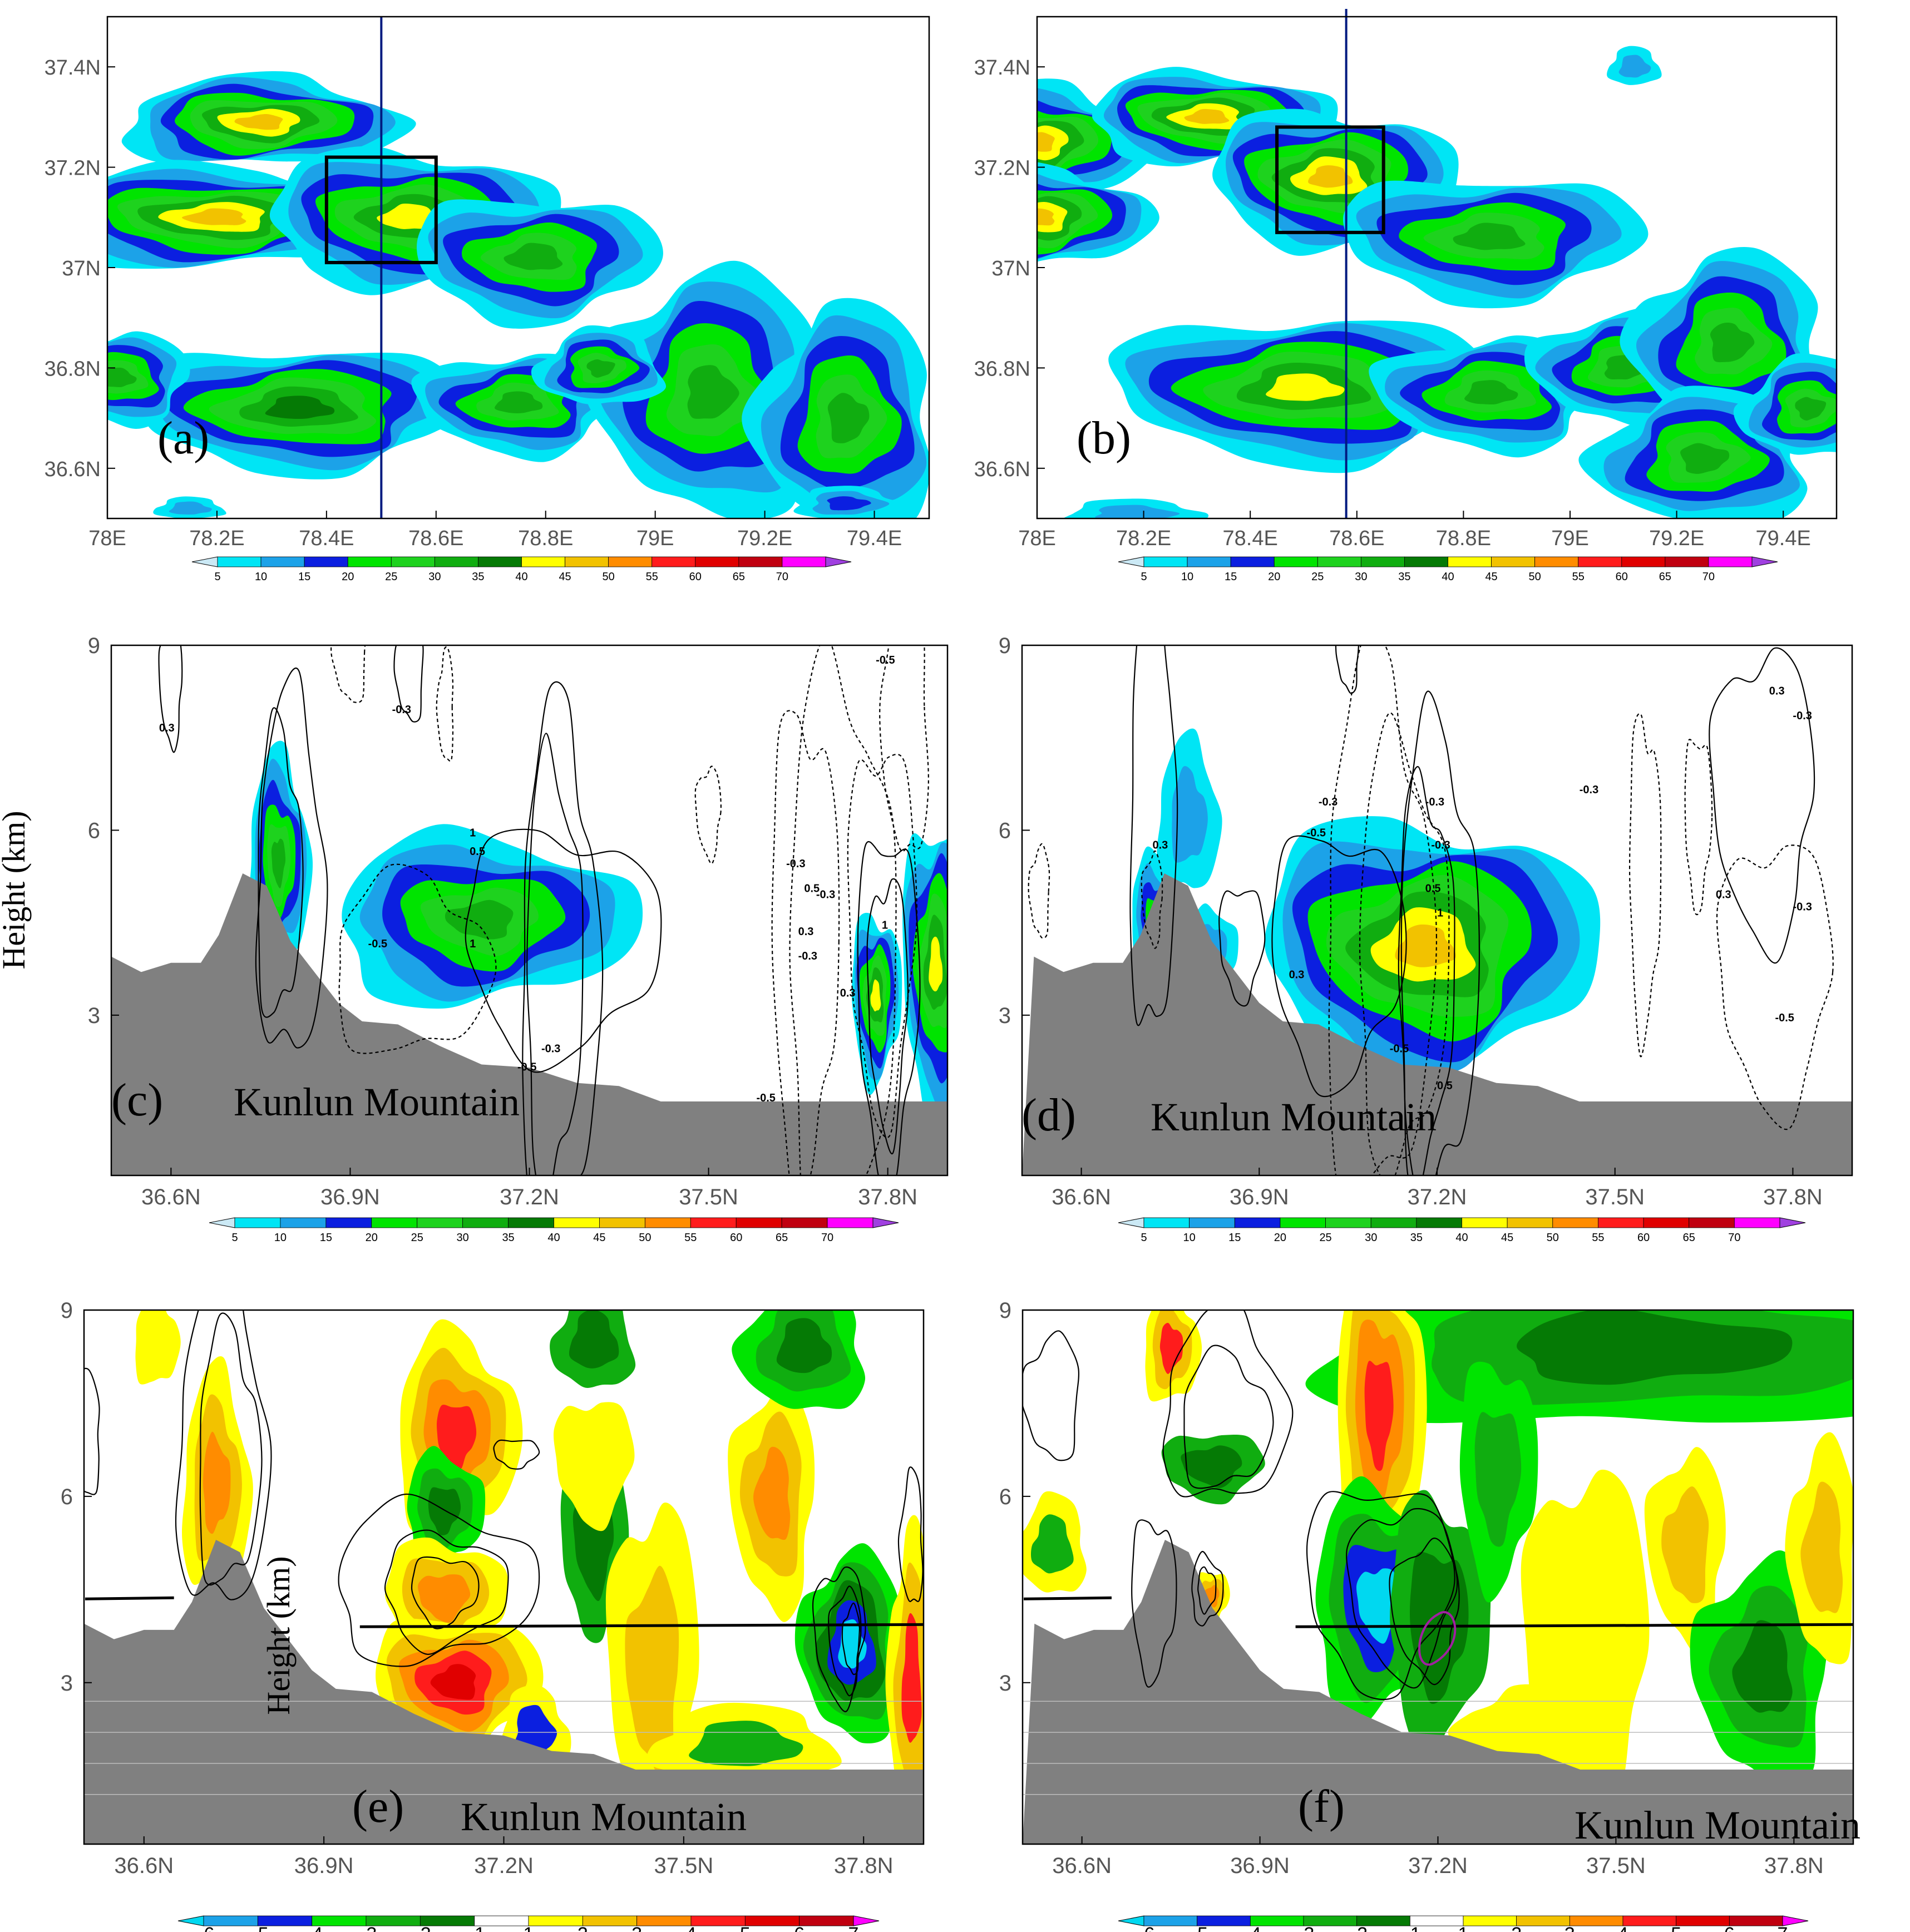 The width and height of the screenshot is (1910, 1932). Describe the element at coordinates (1234, 1238) in the screenshot. I see `colorbar-d-tick-label: 15` at that location.